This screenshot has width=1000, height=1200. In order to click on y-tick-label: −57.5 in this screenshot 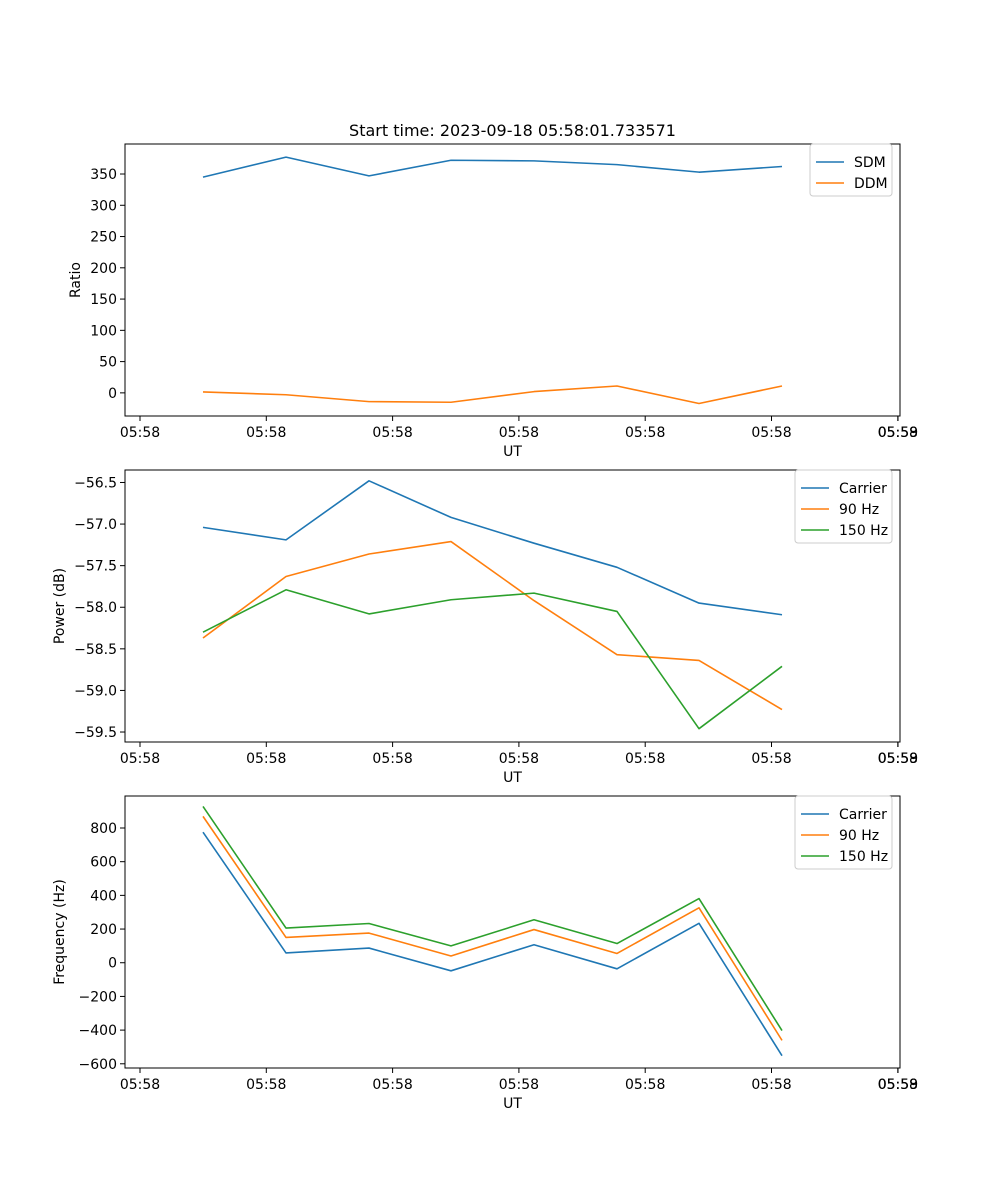, I will do `click(95, 567)`.